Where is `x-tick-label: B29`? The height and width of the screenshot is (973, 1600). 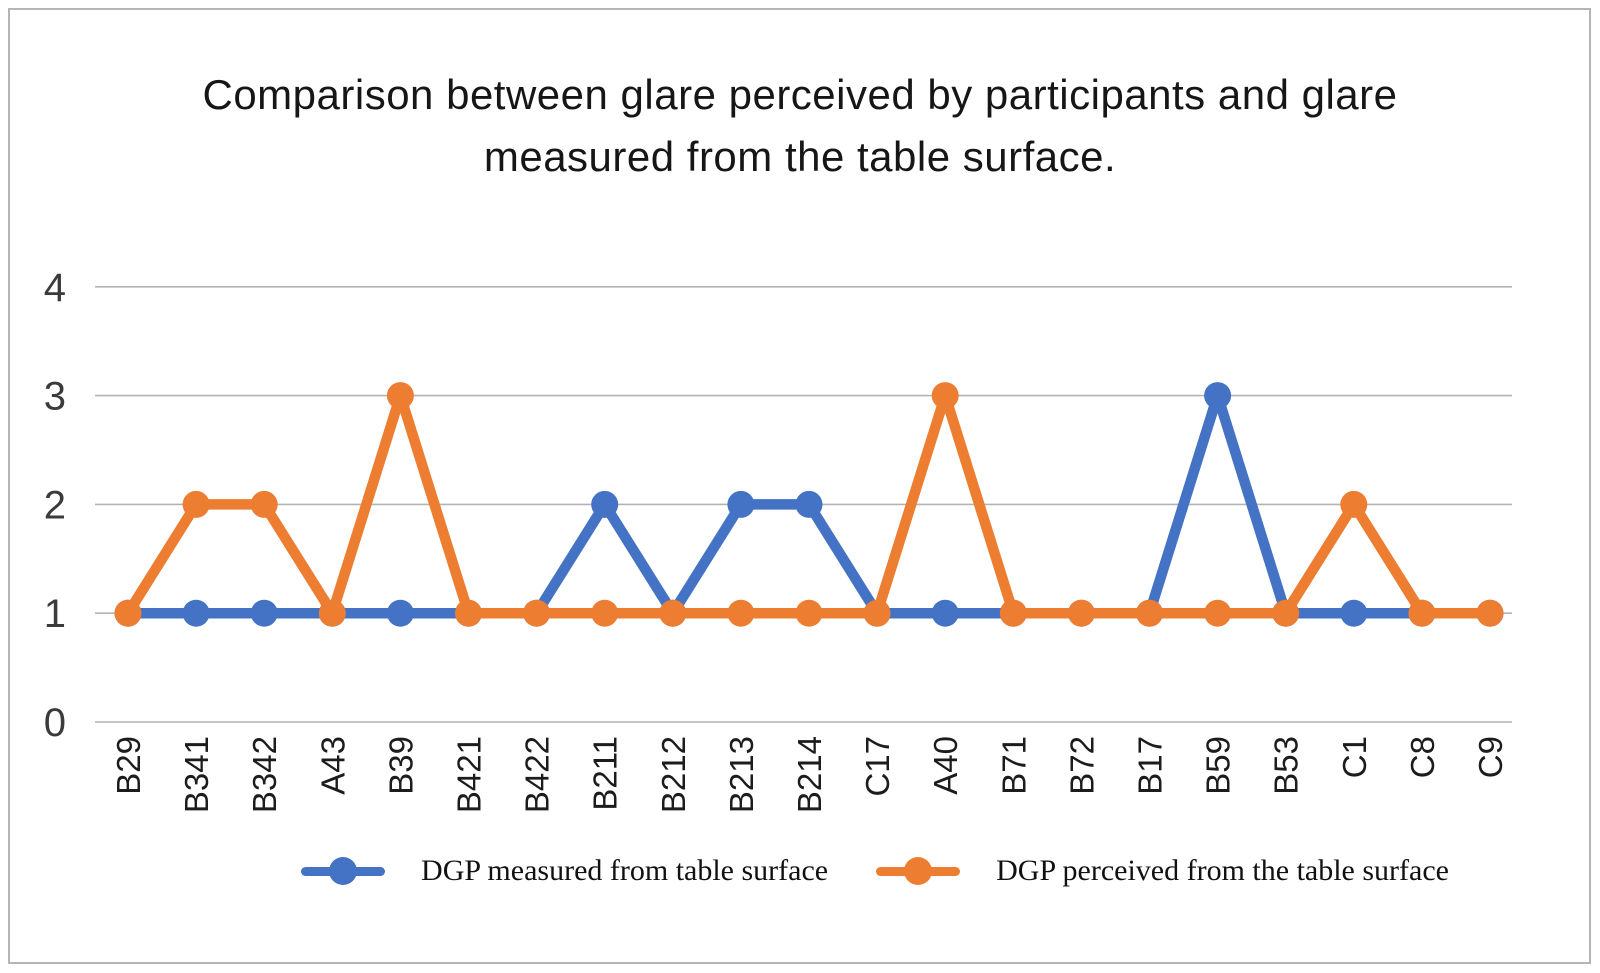 x-tick-label: B29 is located at coordinates (128, 765).